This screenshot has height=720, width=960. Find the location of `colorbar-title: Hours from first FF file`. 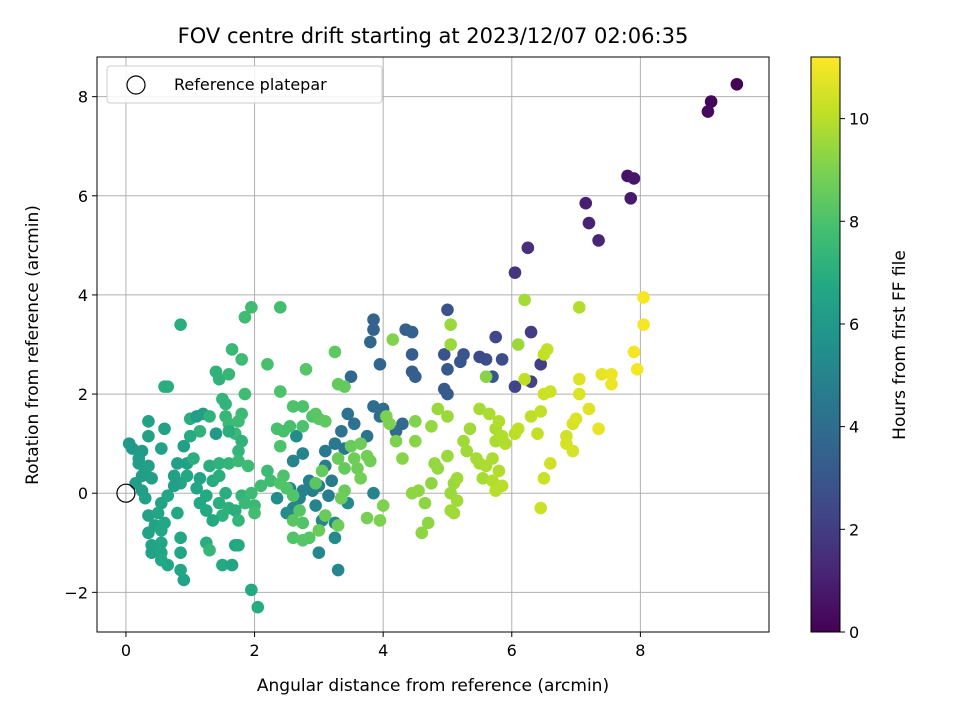

colorbar-title: Hours from first FF file is located at coordinates (900, 345).